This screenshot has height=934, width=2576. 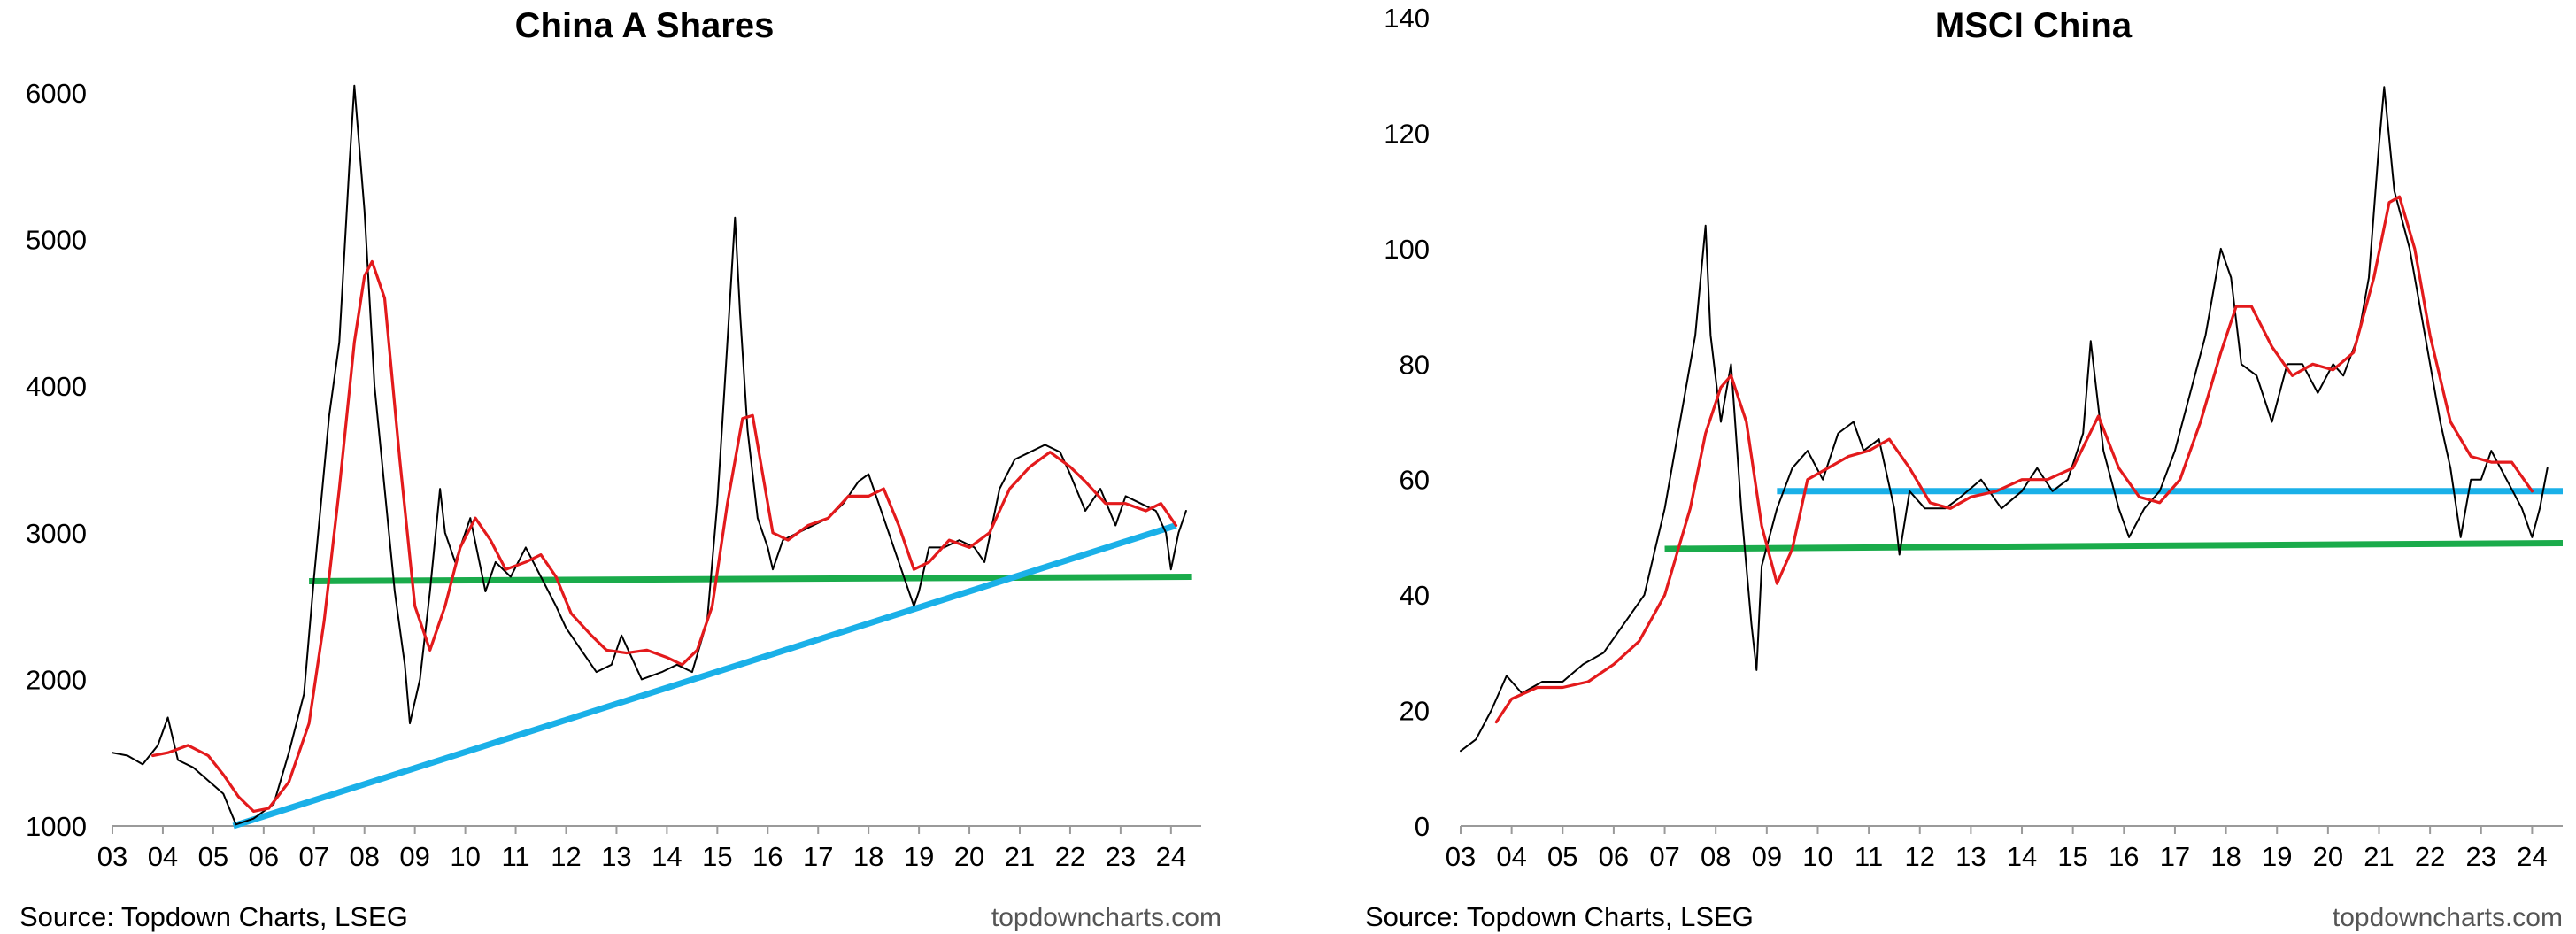 What do you see at coordinates (56, 680) in the screenshot?
I see `y-tick-label: 2000` at bounding box center [56, 680].